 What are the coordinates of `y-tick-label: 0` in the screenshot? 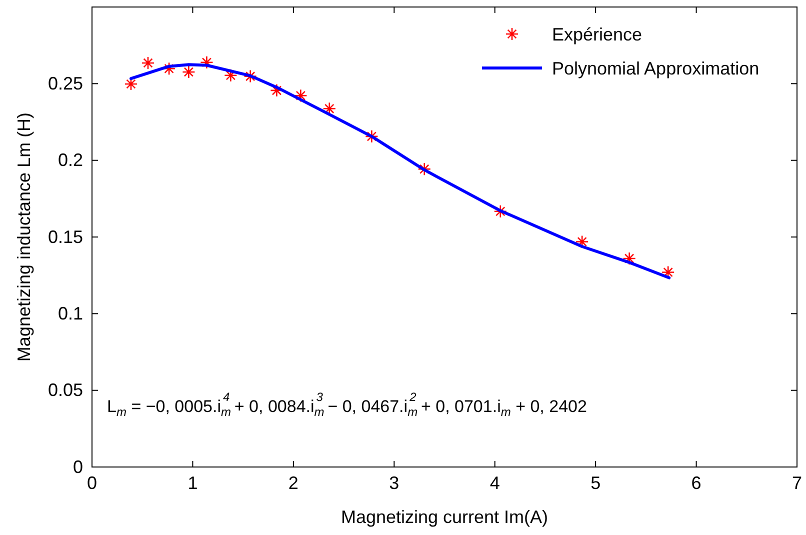 It's located at (77, 466).